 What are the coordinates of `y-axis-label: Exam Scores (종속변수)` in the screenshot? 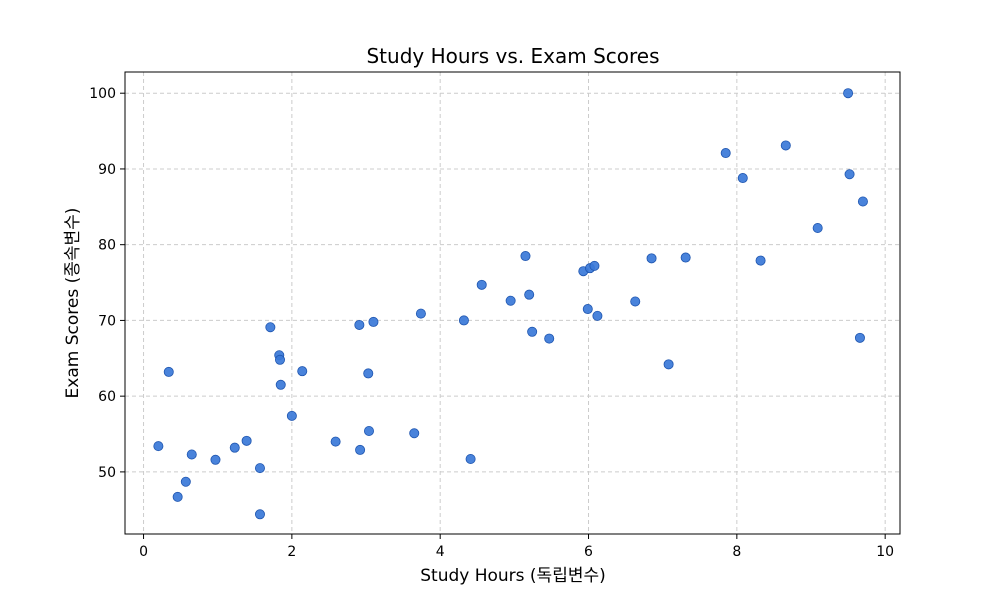 It's located at (73, 303).